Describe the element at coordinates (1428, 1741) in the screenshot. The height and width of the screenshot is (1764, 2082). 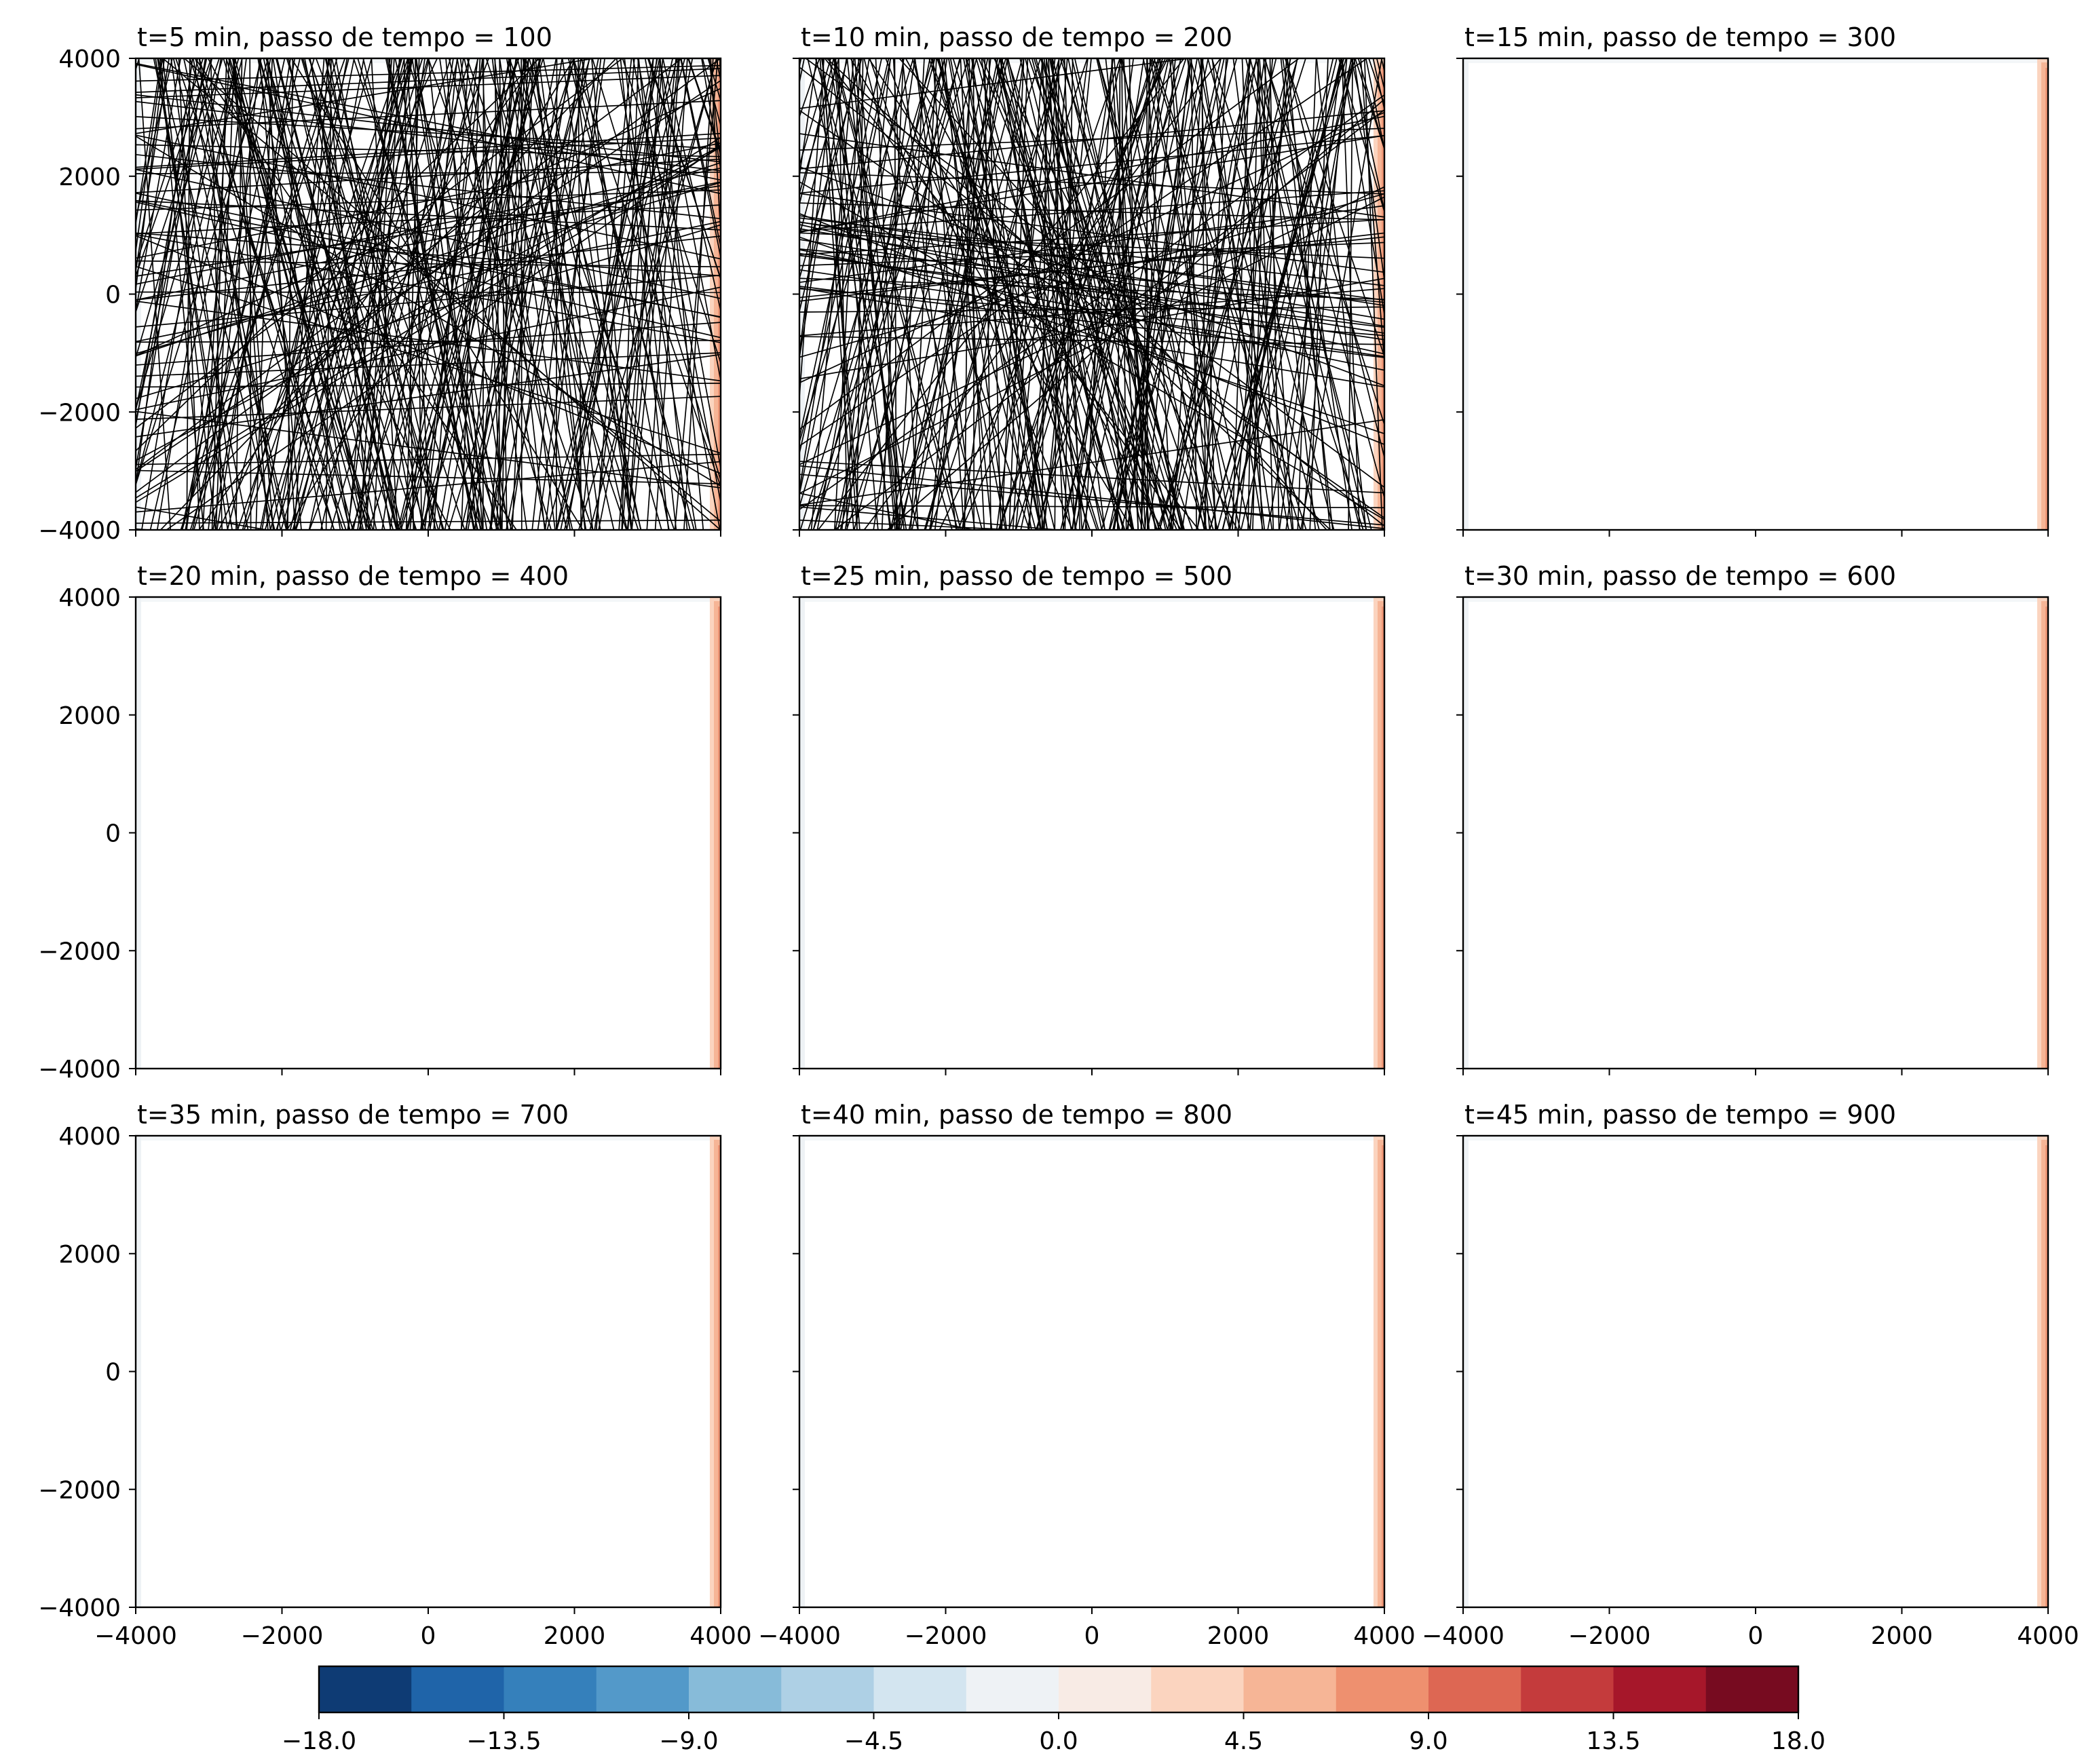
I see `colorbar-tick-label: 9.0` at that location.